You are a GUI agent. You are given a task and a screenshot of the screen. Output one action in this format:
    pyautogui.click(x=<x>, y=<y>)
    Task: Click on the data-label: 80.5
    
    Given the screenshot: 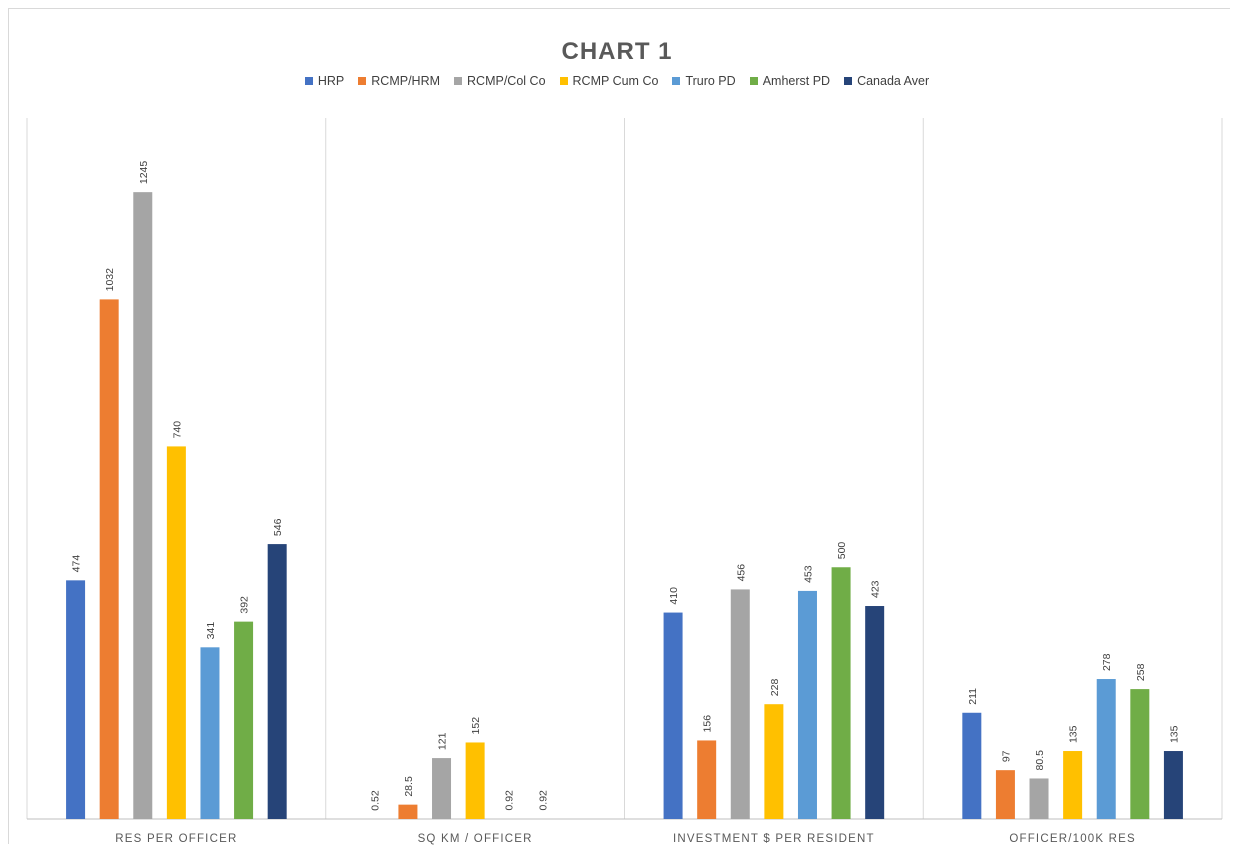 What is the action you would take?
    pyautogui.click(x=1040, y=760)
    